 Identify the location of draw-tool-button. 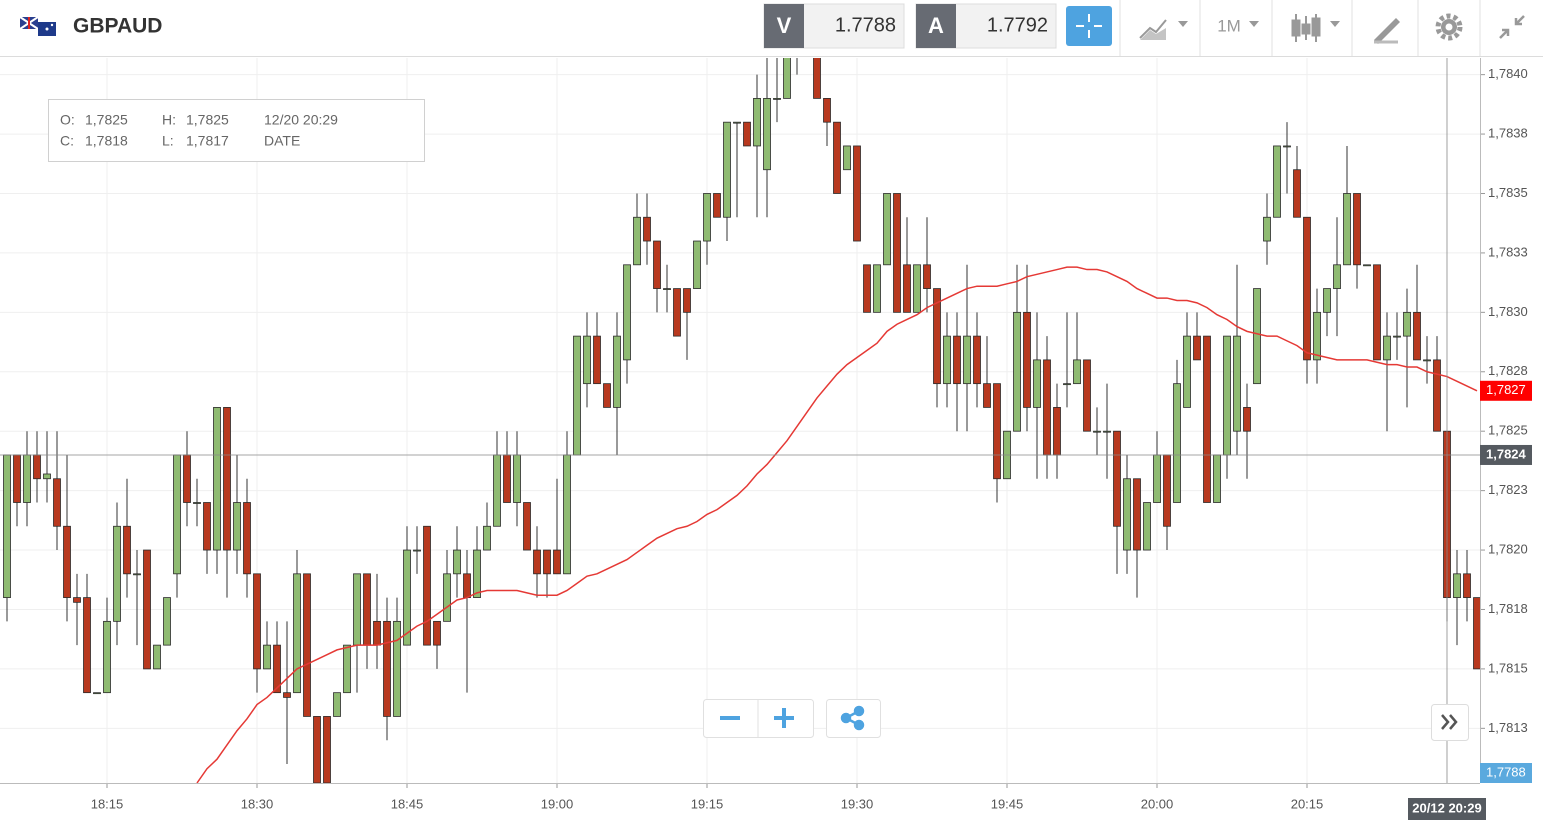
(1387, 31).